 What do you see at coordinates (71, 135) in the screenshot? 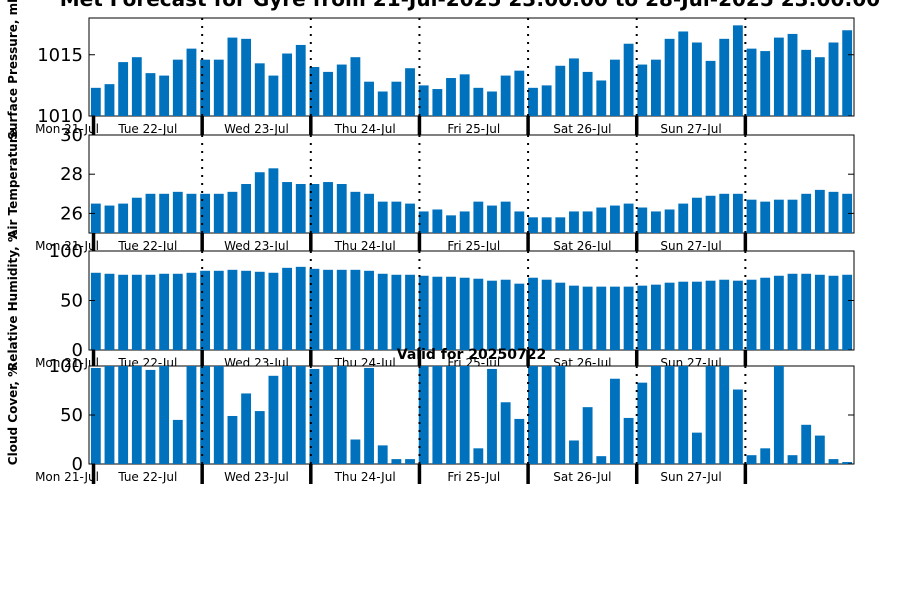
I see `y-tick-label: 30` at bounding box center [71, 135].